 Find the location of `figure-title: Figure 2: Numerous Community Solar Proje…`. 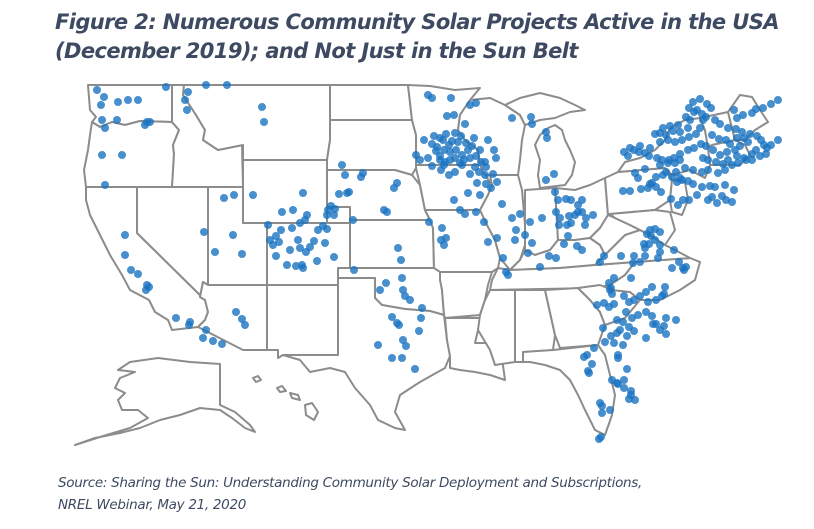

figure-title: Figure 2: Numerous Community Solar Proje… is located at coordinates (434, 37).